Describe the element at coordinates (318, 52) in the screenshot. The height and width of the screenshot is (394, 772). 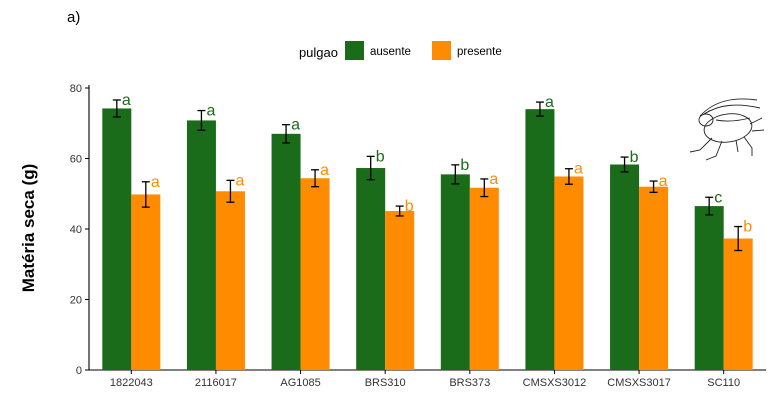
I see `legend-title: pulgao` at that location.